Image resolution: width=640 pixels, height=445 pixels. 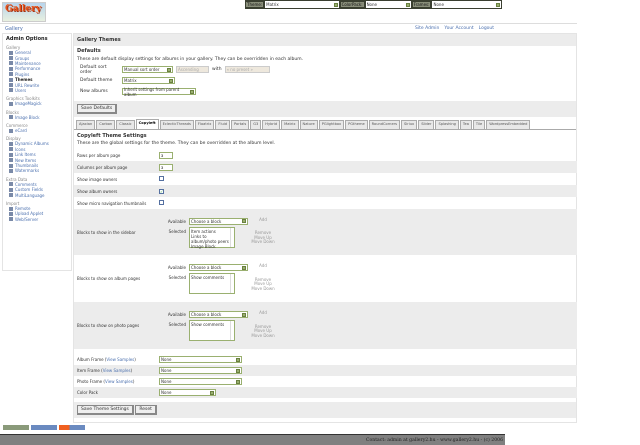 What do you see at coordinates (166, 167) in the screenshot?
I see `columns-per-page-input` at bounding box center [166, 167].